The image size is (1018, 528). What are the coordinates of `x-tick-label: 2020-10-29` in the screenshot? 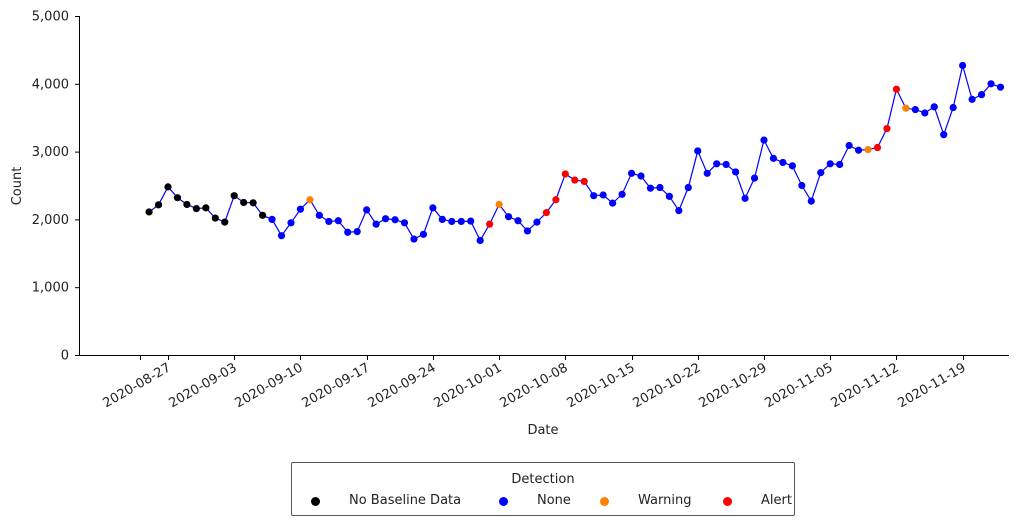 It's located at (733, 385).